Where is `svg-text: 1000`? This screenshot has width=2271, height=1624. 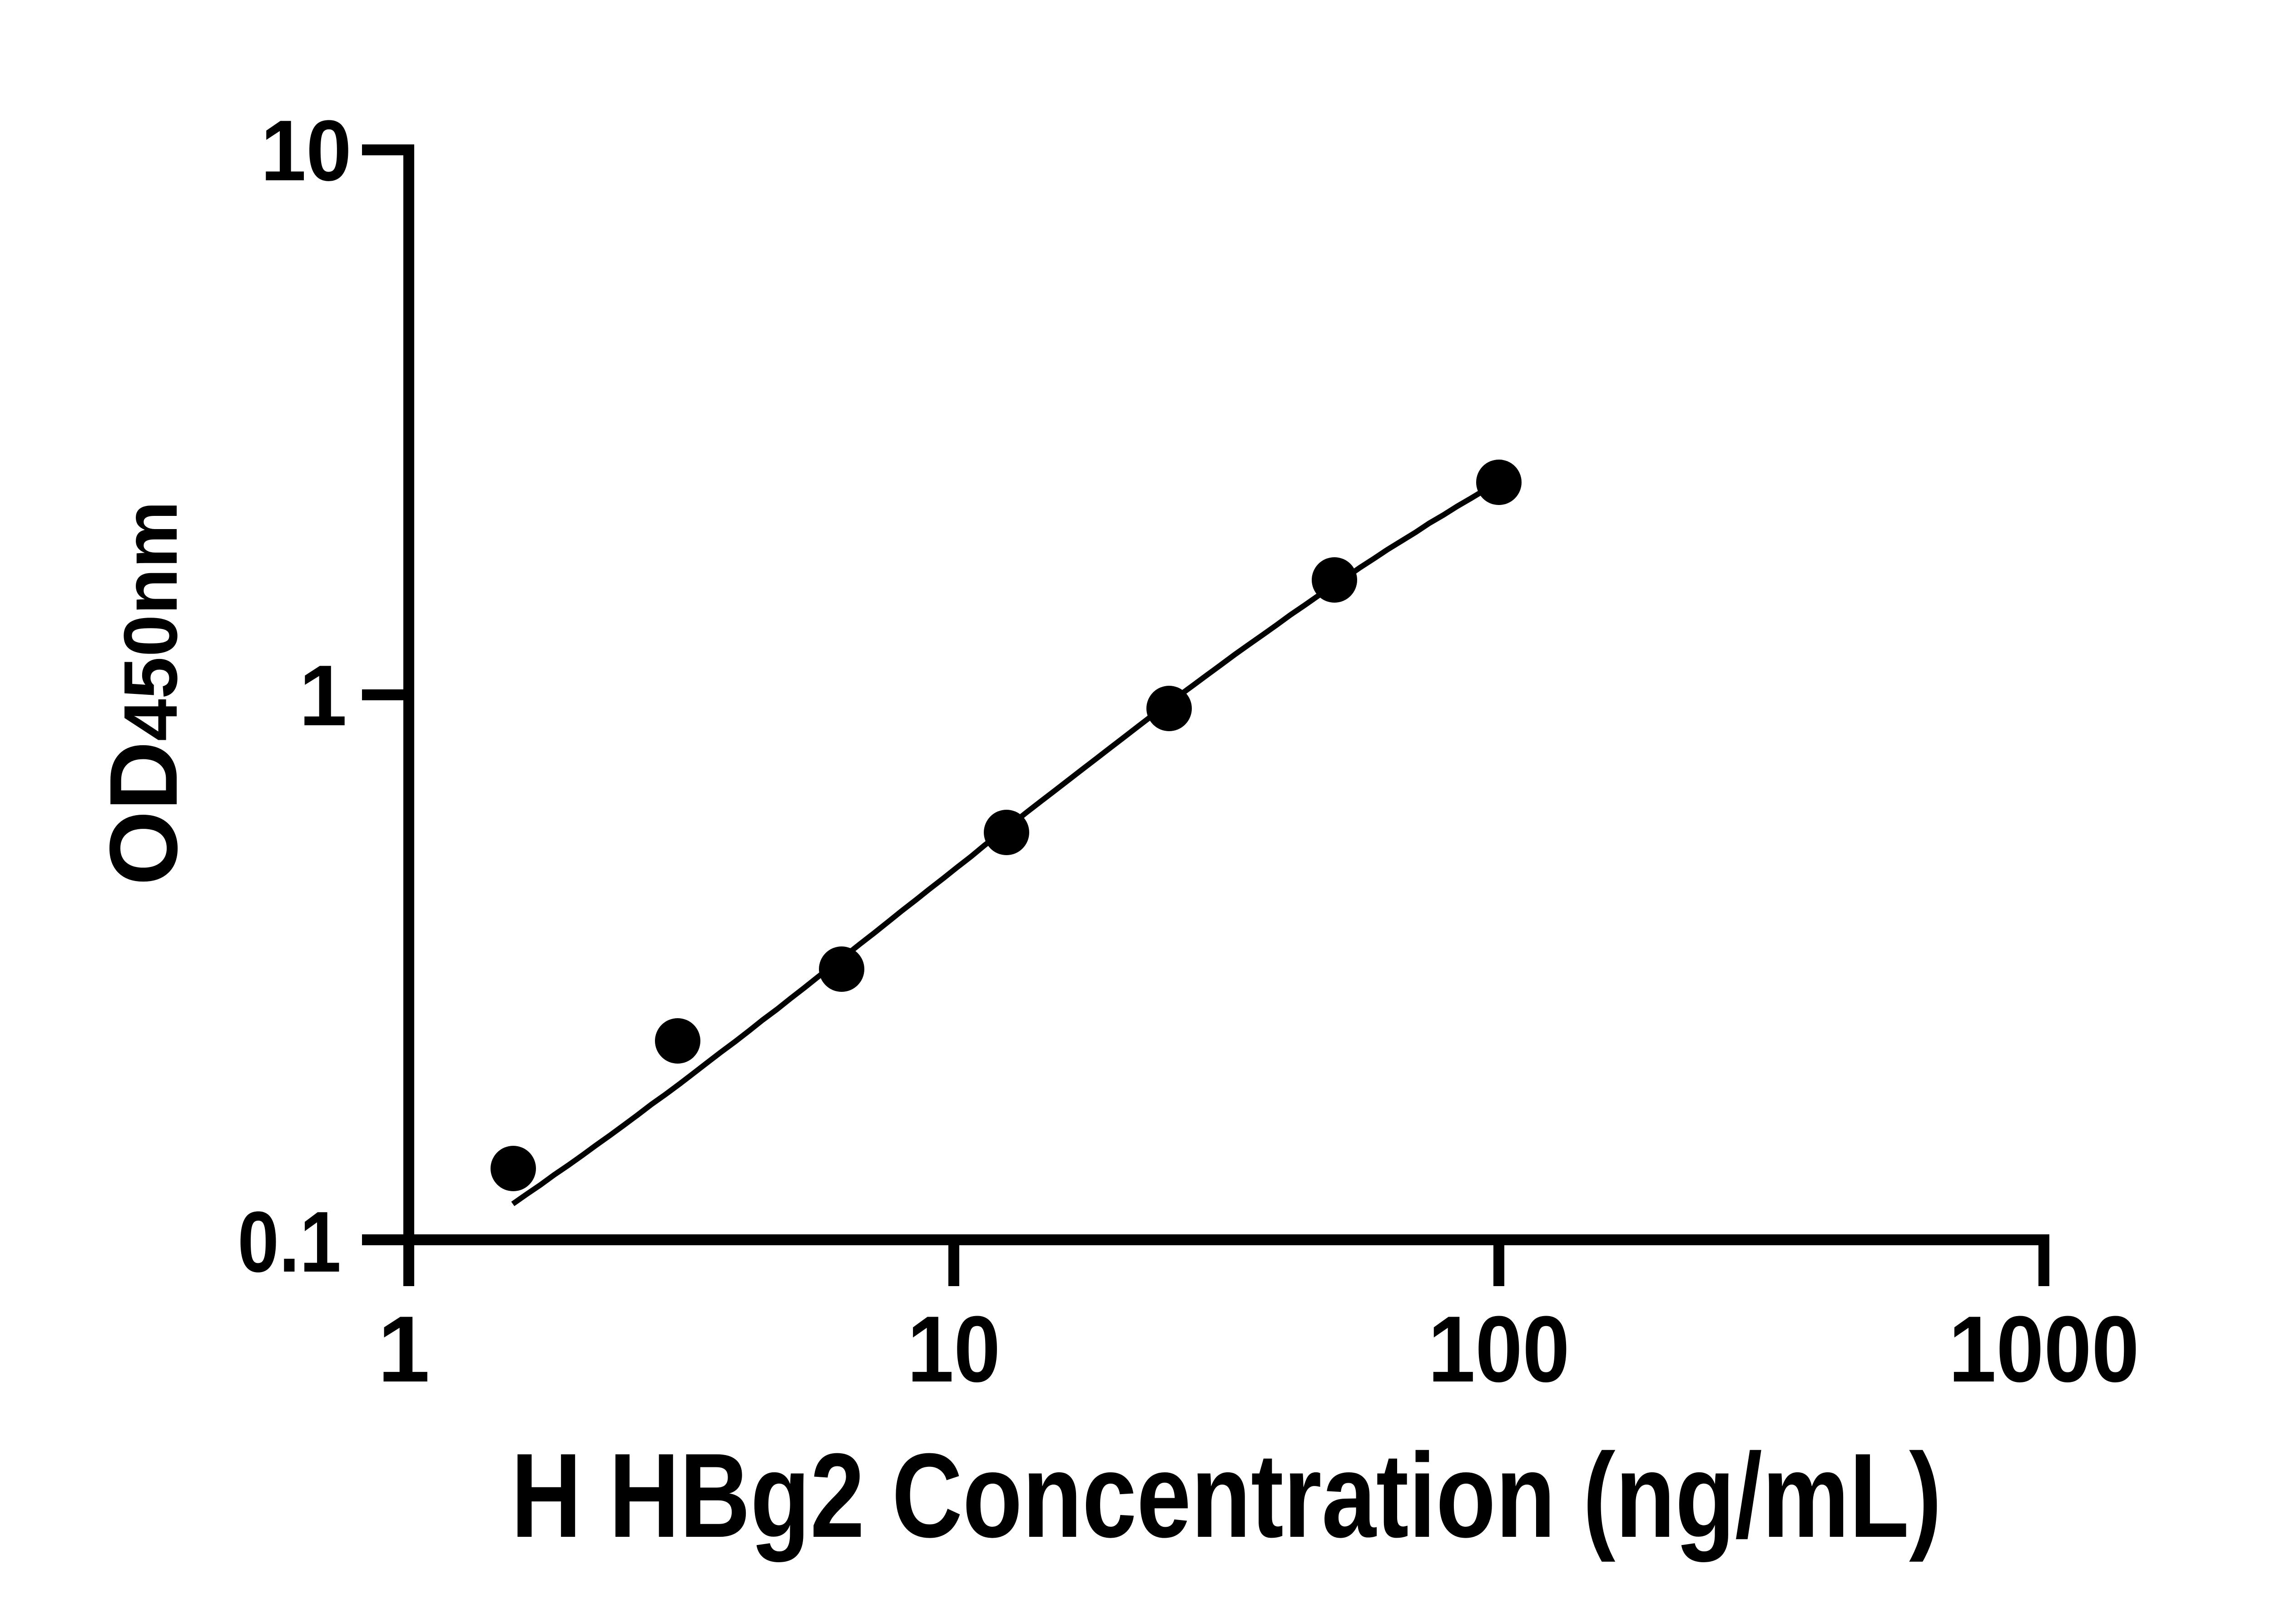 svg-text: 1000 is located at coordinates (2044, 1349).